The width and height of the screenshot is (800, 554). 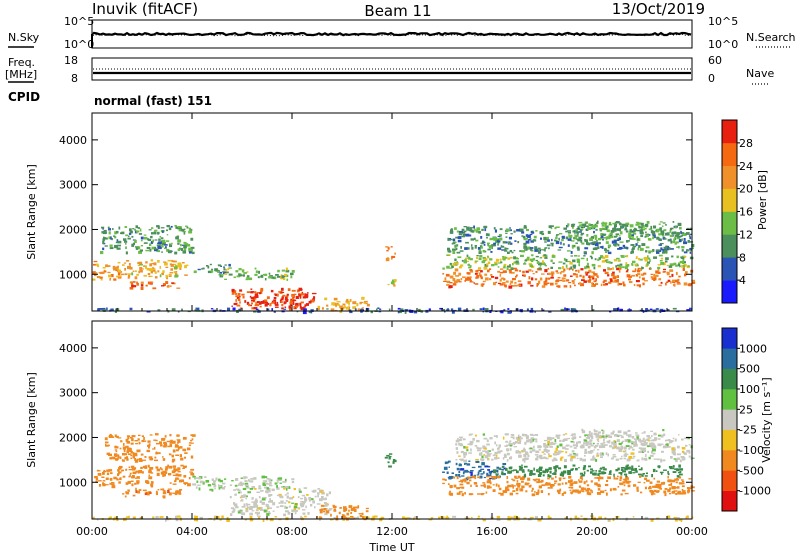 I want to click on colorbar-swatch, so click(x=729, y=379).